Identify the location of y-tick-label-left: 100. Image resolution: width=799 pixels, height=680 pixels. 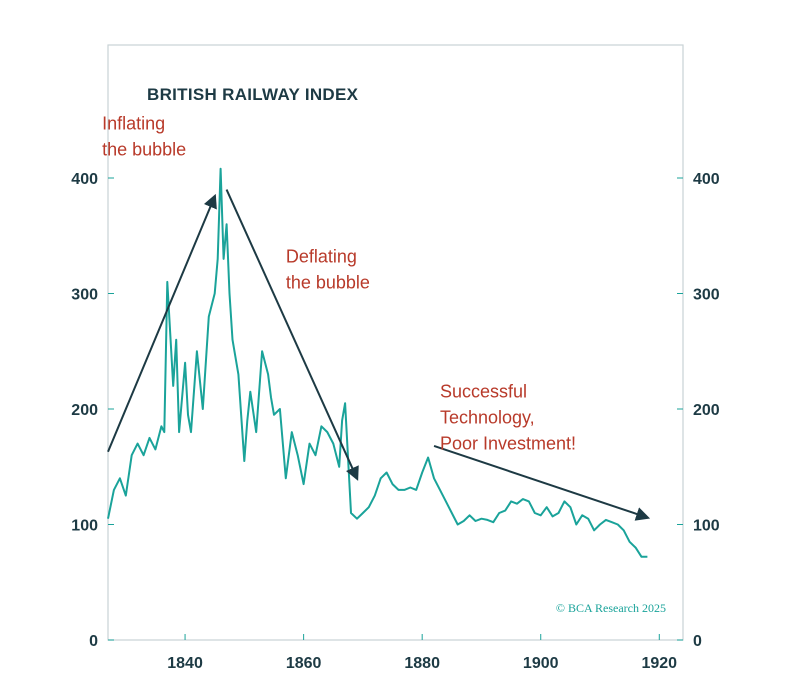
(84, 526).